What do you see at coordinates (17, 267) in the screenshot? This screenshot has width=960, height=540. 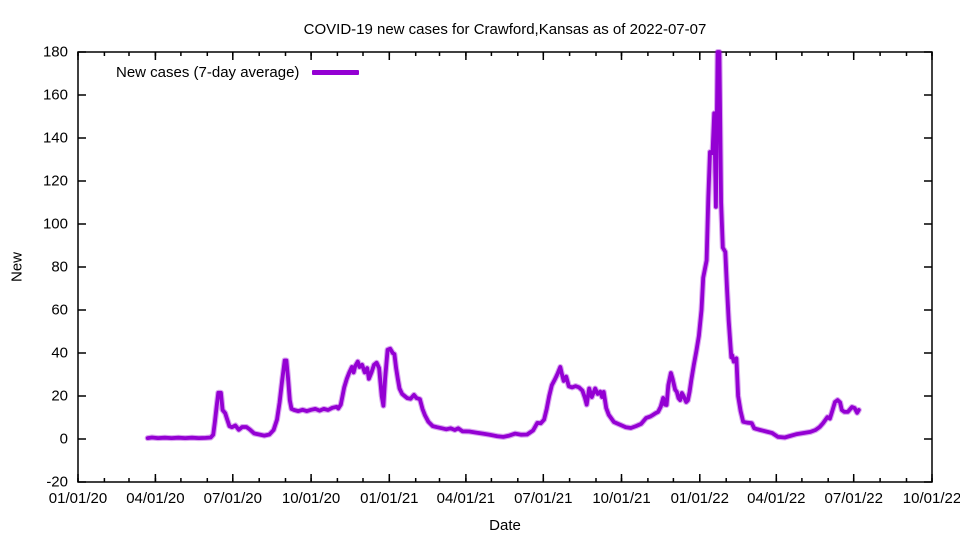 I see `y-axis-label: New` at bounding box center [17, 267].